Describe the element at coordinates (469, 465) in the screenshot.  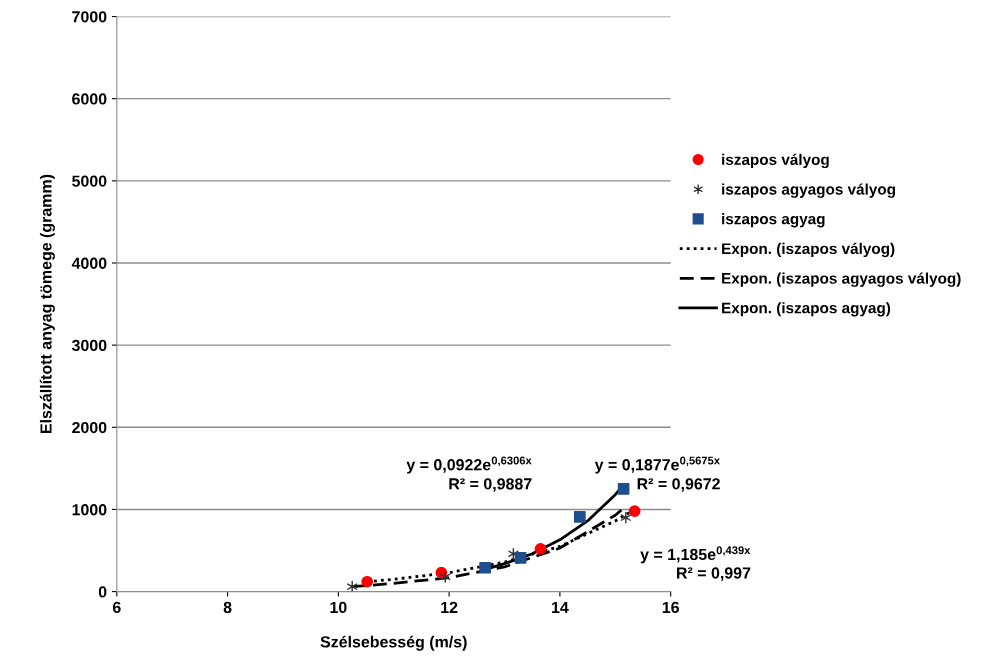
I see `annotation: y = 0,0922e$^{0,6306x}$` at that location.